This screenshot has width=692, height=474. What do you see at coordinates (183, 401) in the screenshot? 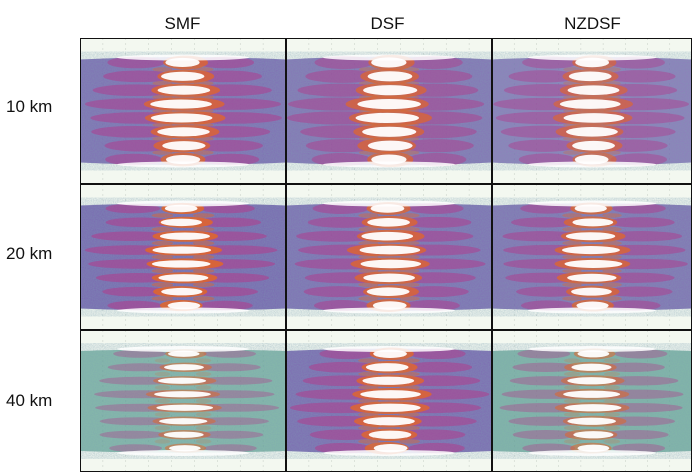
I see `eye-panel-smf-40km` at bounding box center [183, 401].